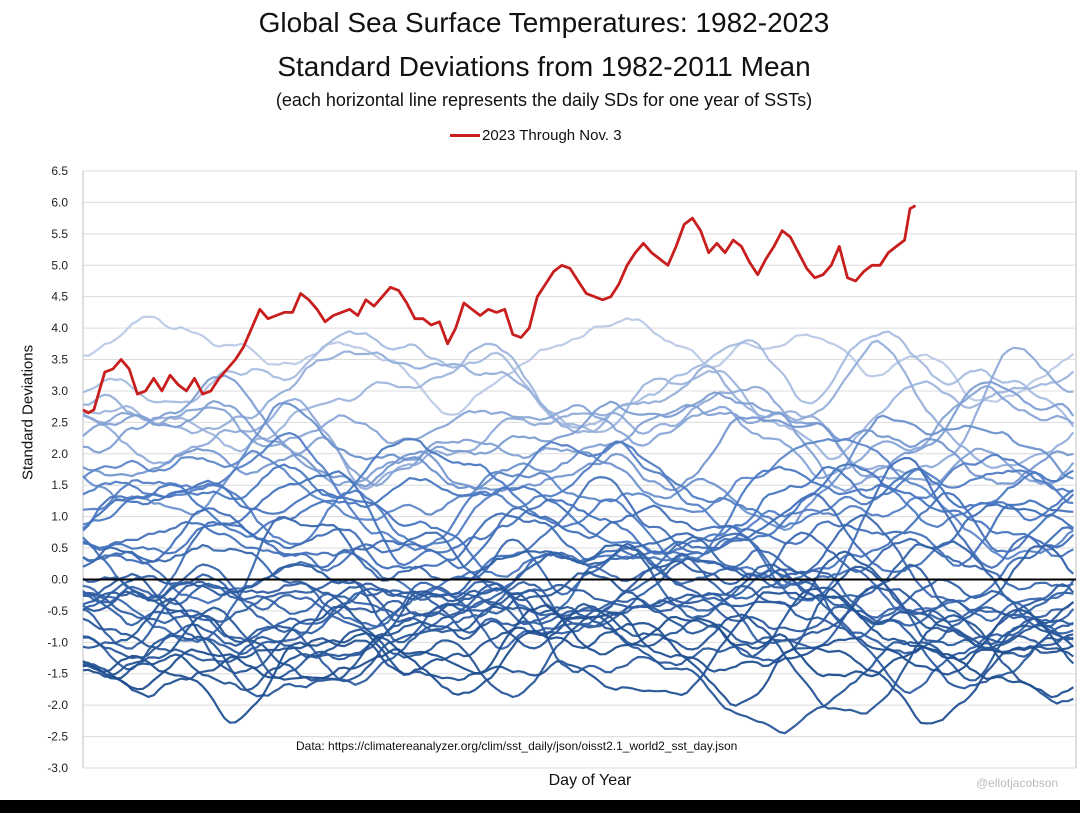  What do you see at coordinates (57, 737) in the screenshot?
I see `y-tick-label: -2.5` at bounding box center [57, 737].